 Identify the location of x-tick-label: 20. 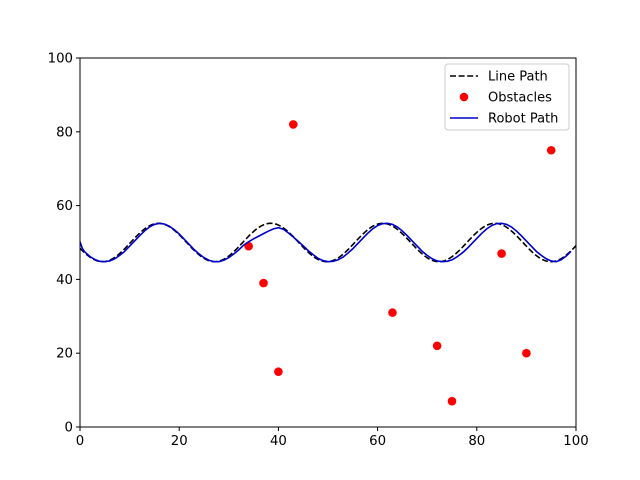
(179, 441).